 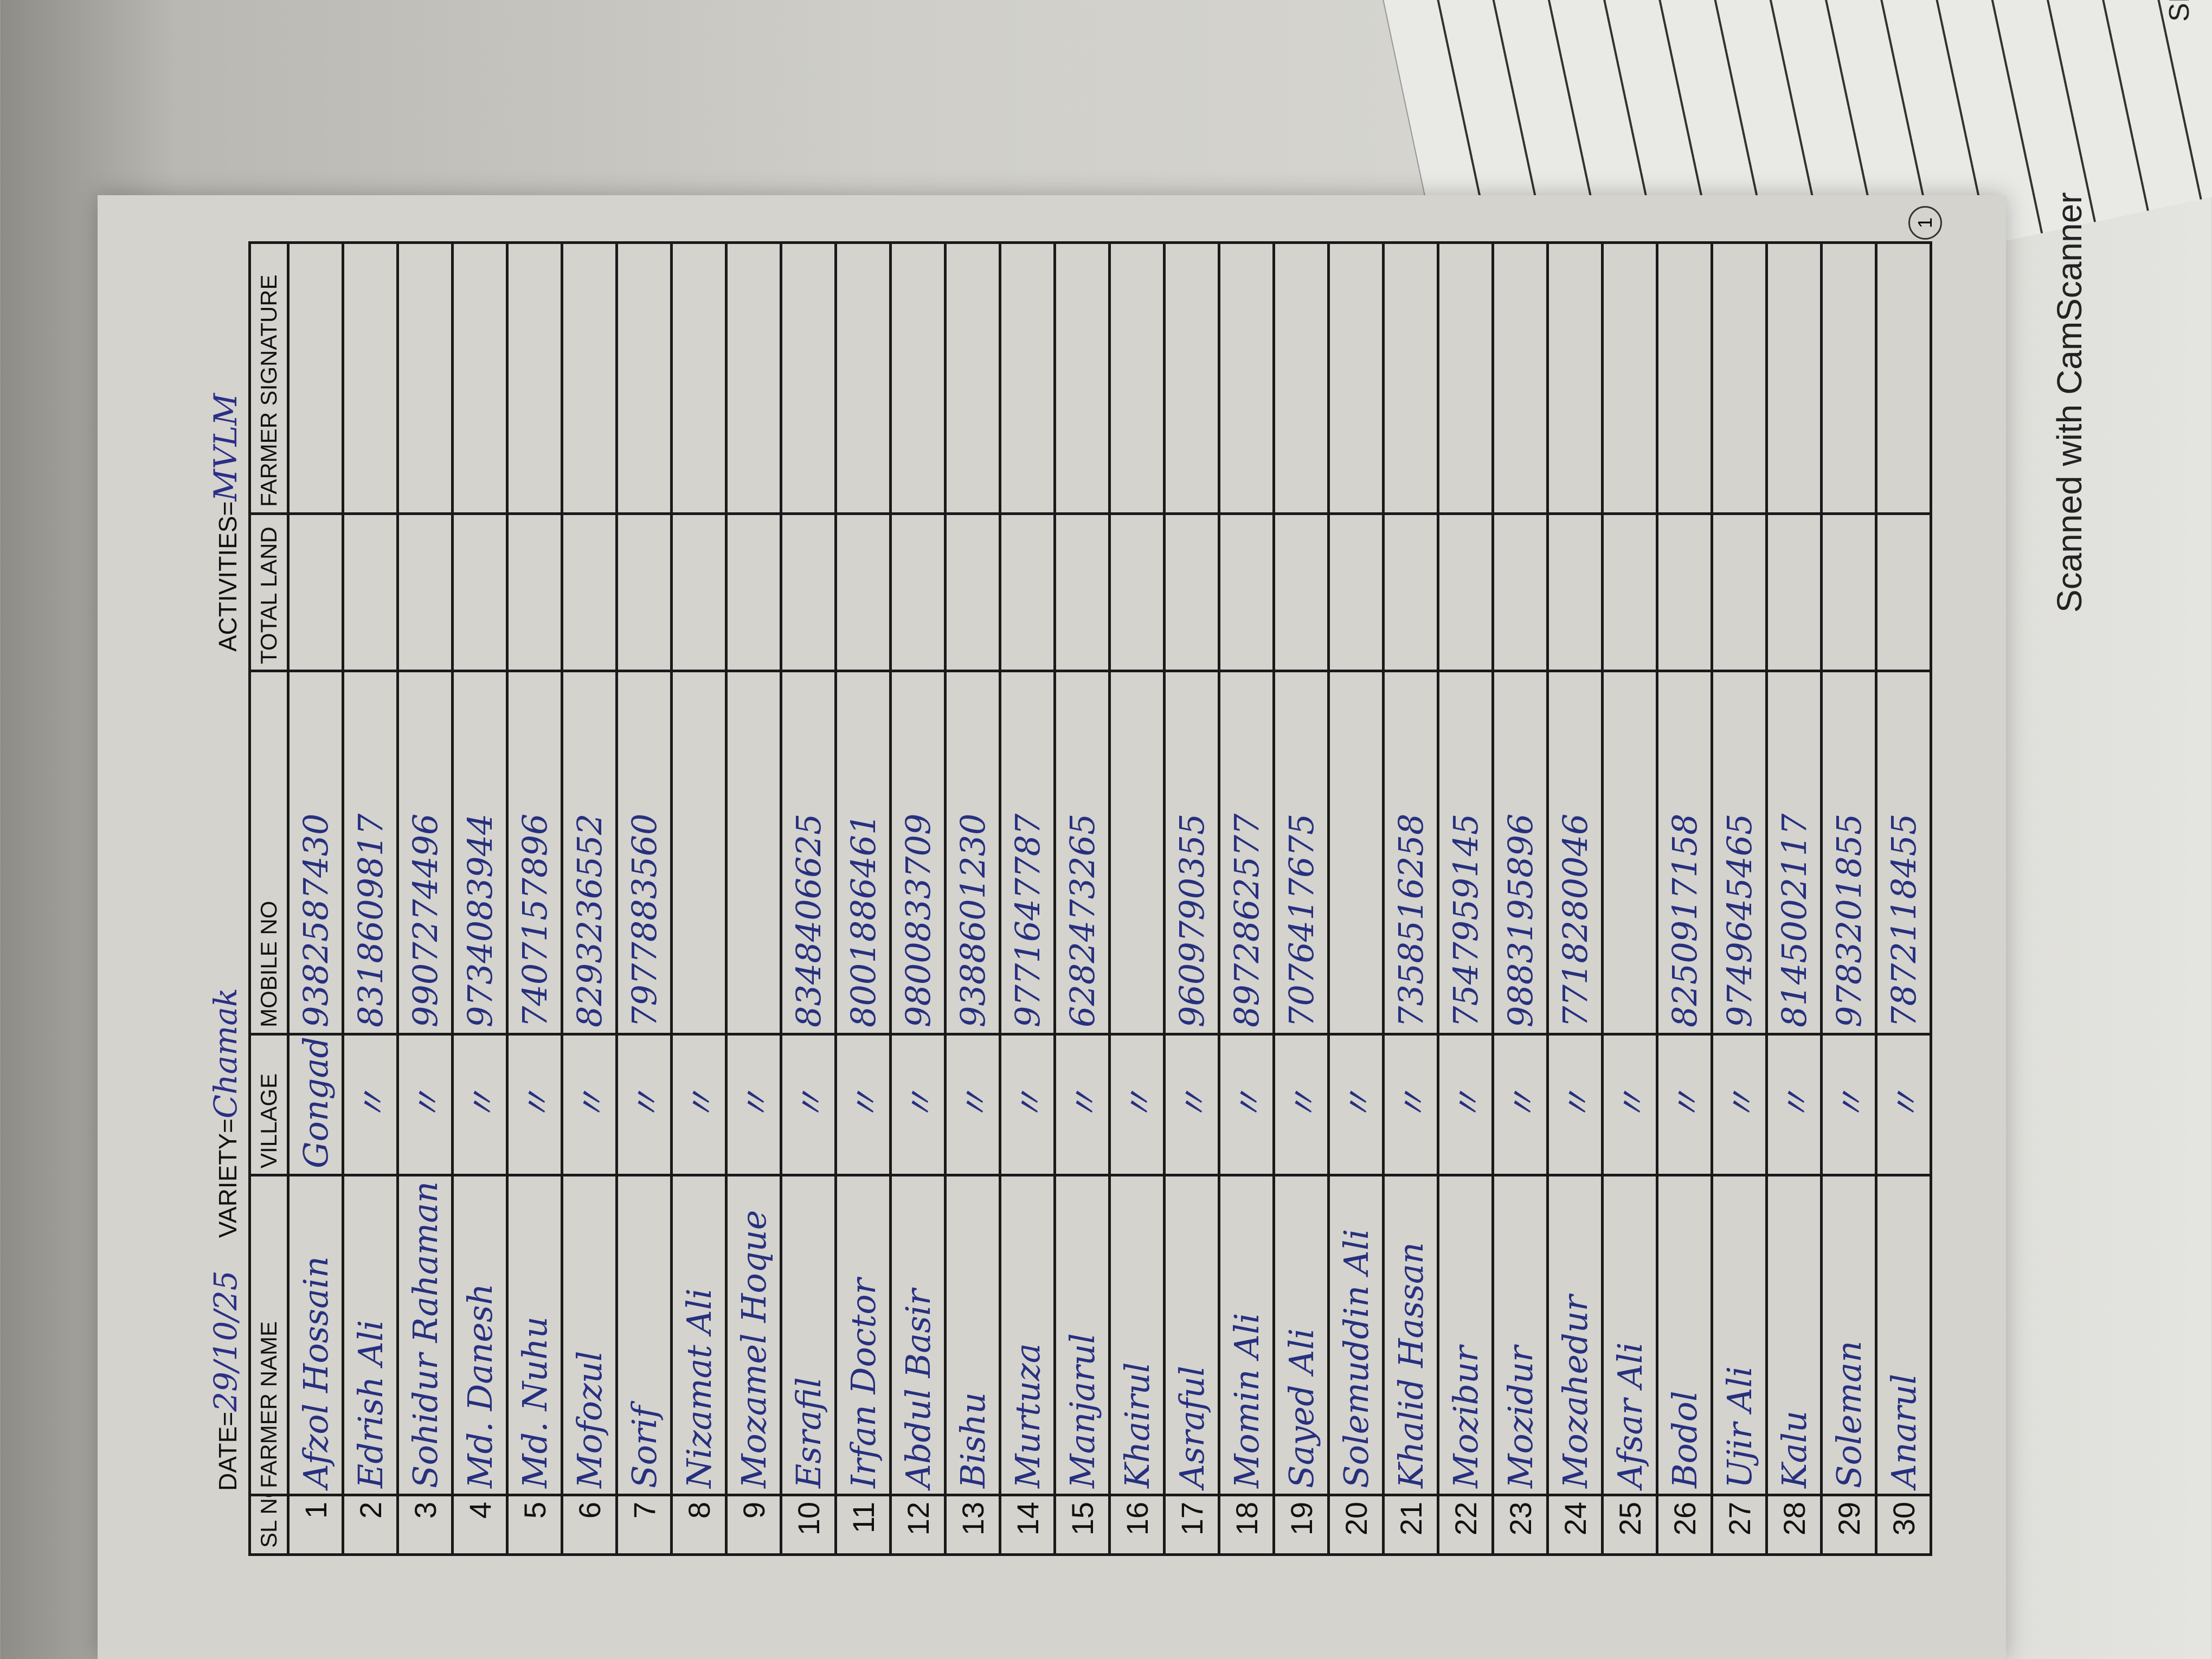 I want to click on farmer-name-cell: Khairul, so click(x=1137, y=1335).